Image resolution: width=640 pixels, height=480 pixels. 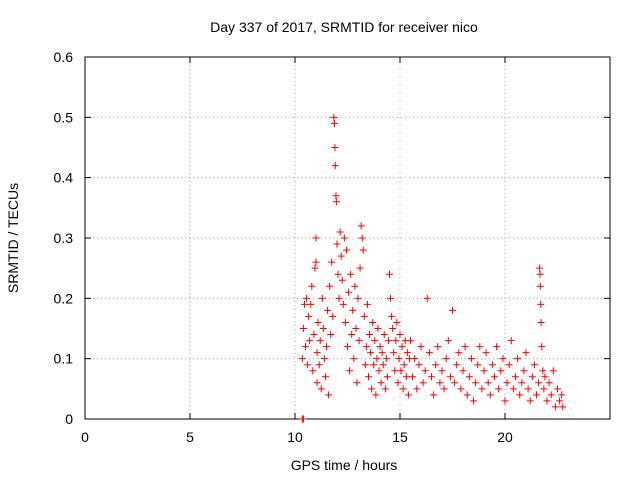 What do you see at coordinates (505, 437) in the screenshot?
I see `x-tick-label: 20` at bounding box center [505, 437].